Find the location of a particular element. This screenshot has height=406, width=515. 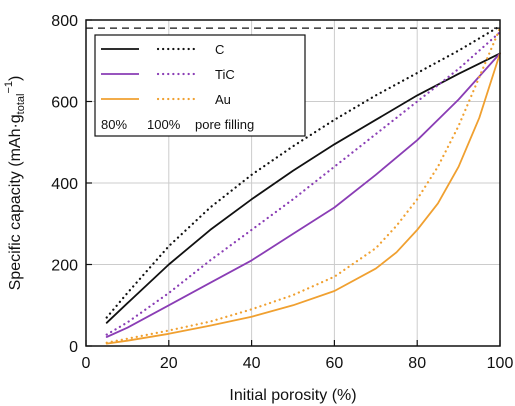

legend-footer-100: 100% is located at coordinates (164, 124).